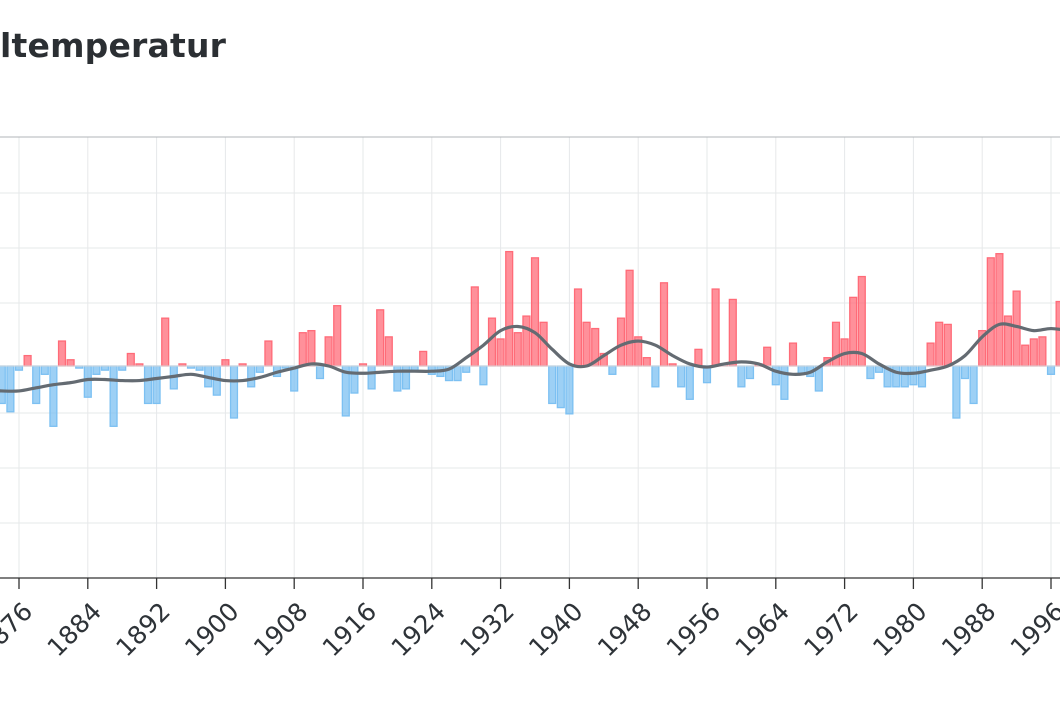  Describe the element at coordinates (492, 342) in the screenshot. I see `bar-1931` at that location.